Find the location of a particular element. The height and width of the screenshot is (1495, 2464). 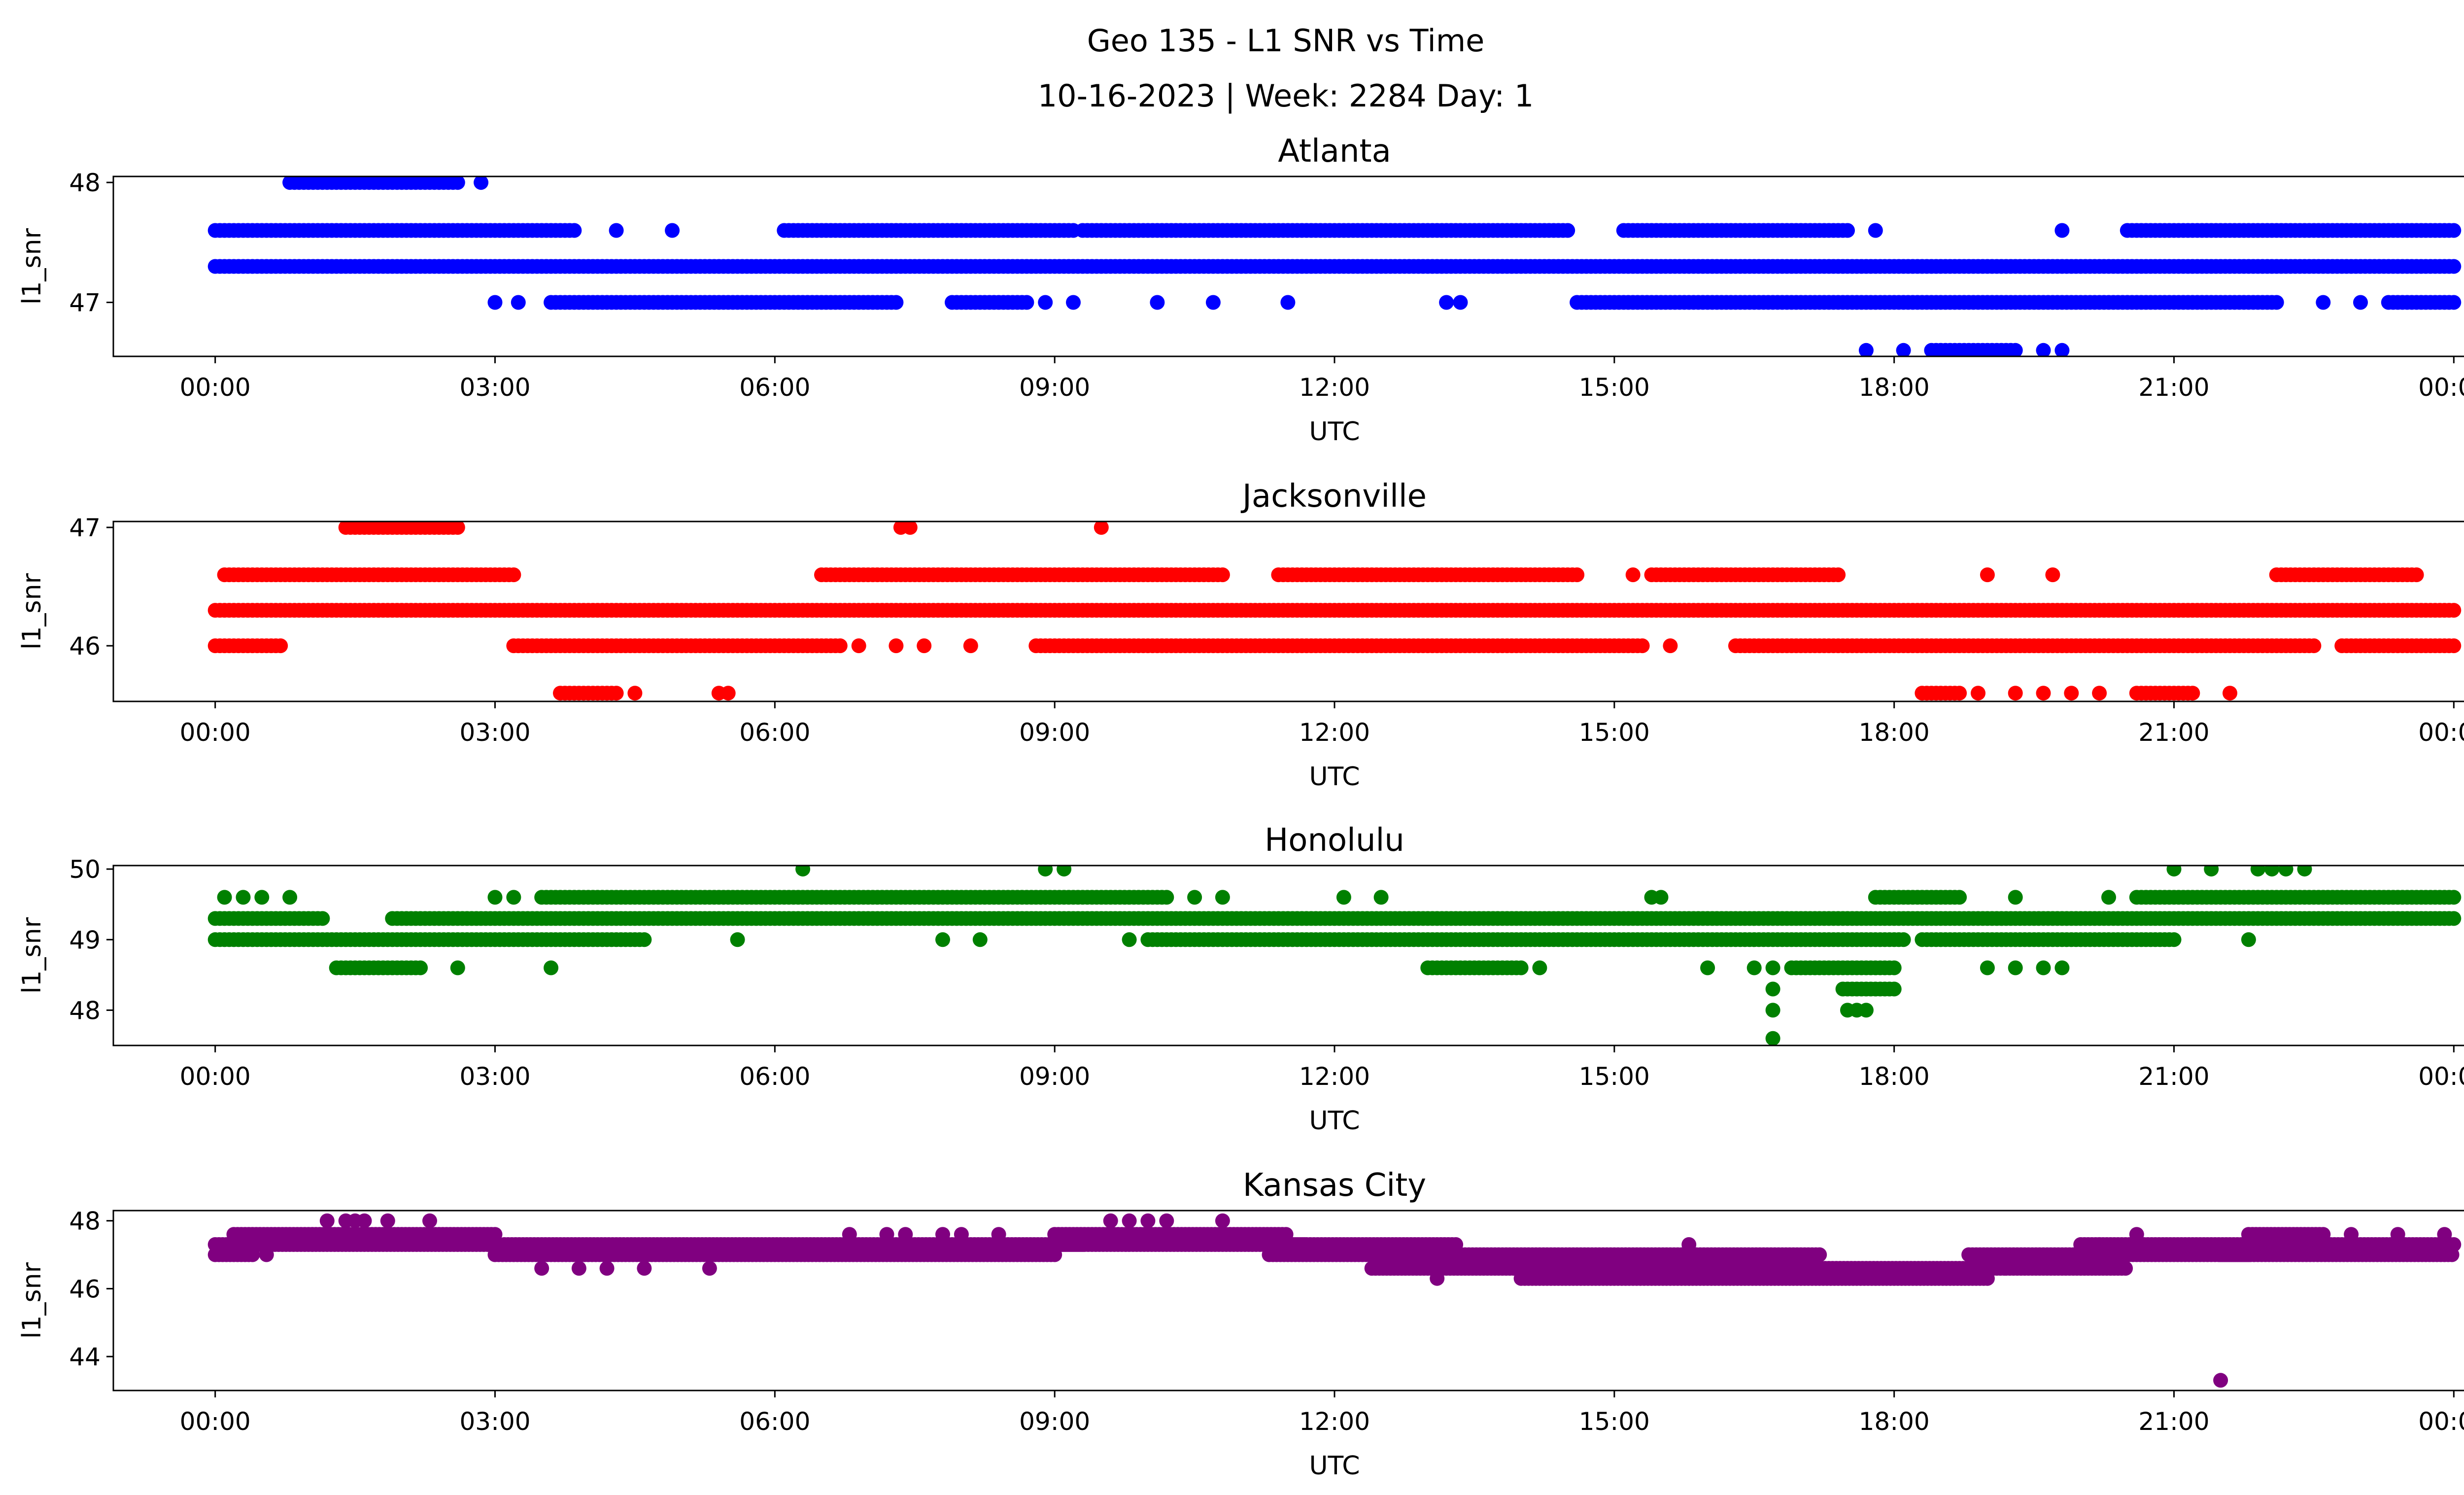

y-tick-label: 49 is located at coordinates (85, 940).